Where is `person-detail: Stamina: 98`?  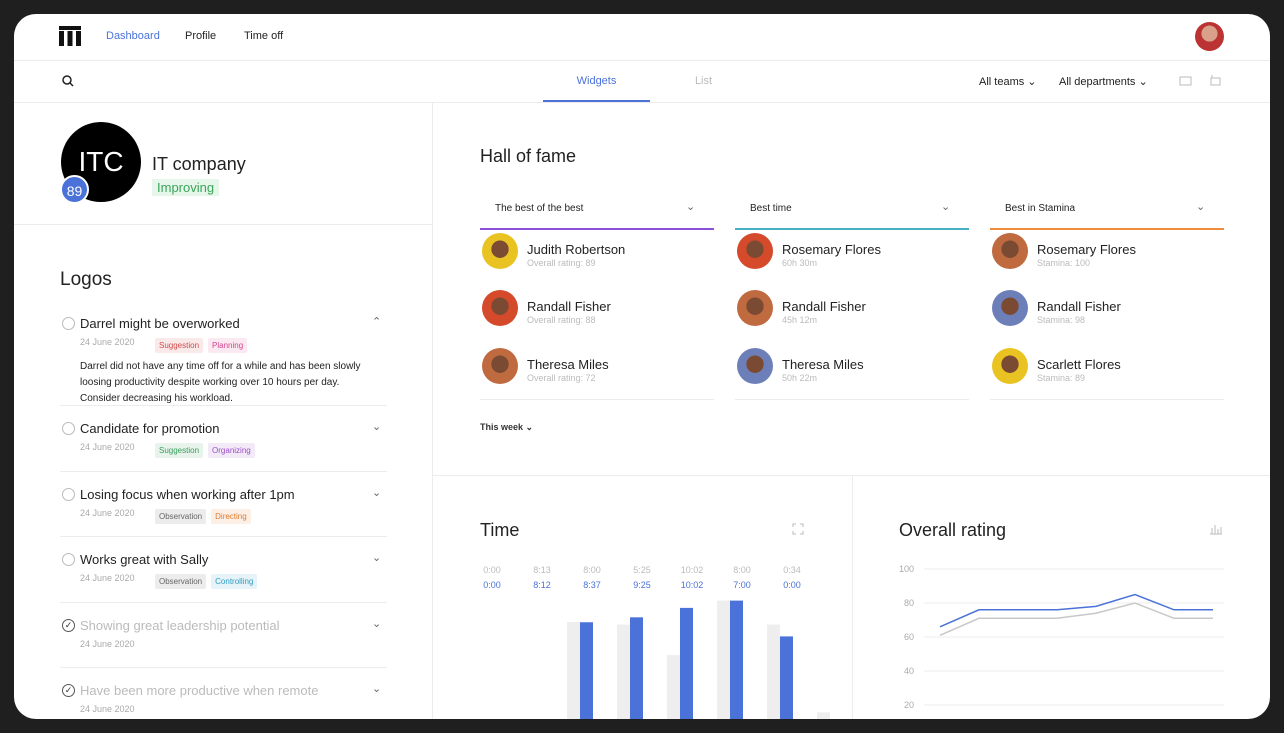
person-detail: Stamina: 98 is located at coordinates (1061, 320).